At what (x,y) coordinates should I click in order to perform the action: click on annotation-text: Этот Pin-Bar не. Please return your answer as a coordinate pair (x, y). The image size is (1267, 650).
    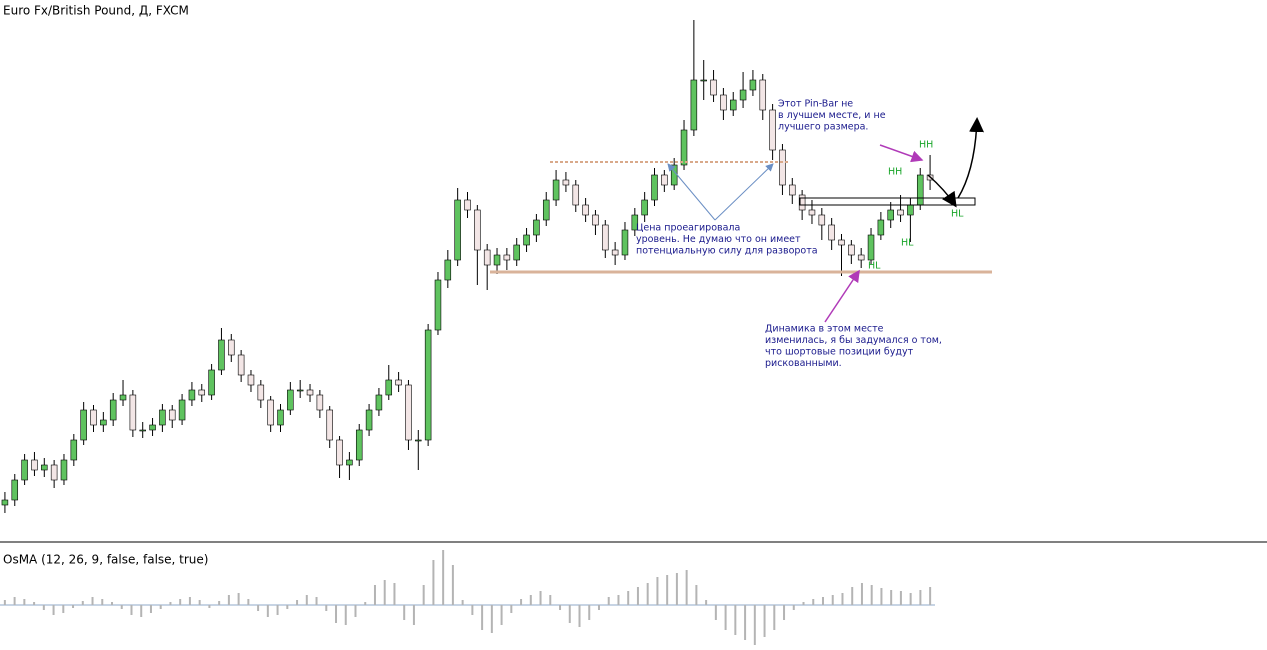
    Looking at the image, I should click on (815, 104).